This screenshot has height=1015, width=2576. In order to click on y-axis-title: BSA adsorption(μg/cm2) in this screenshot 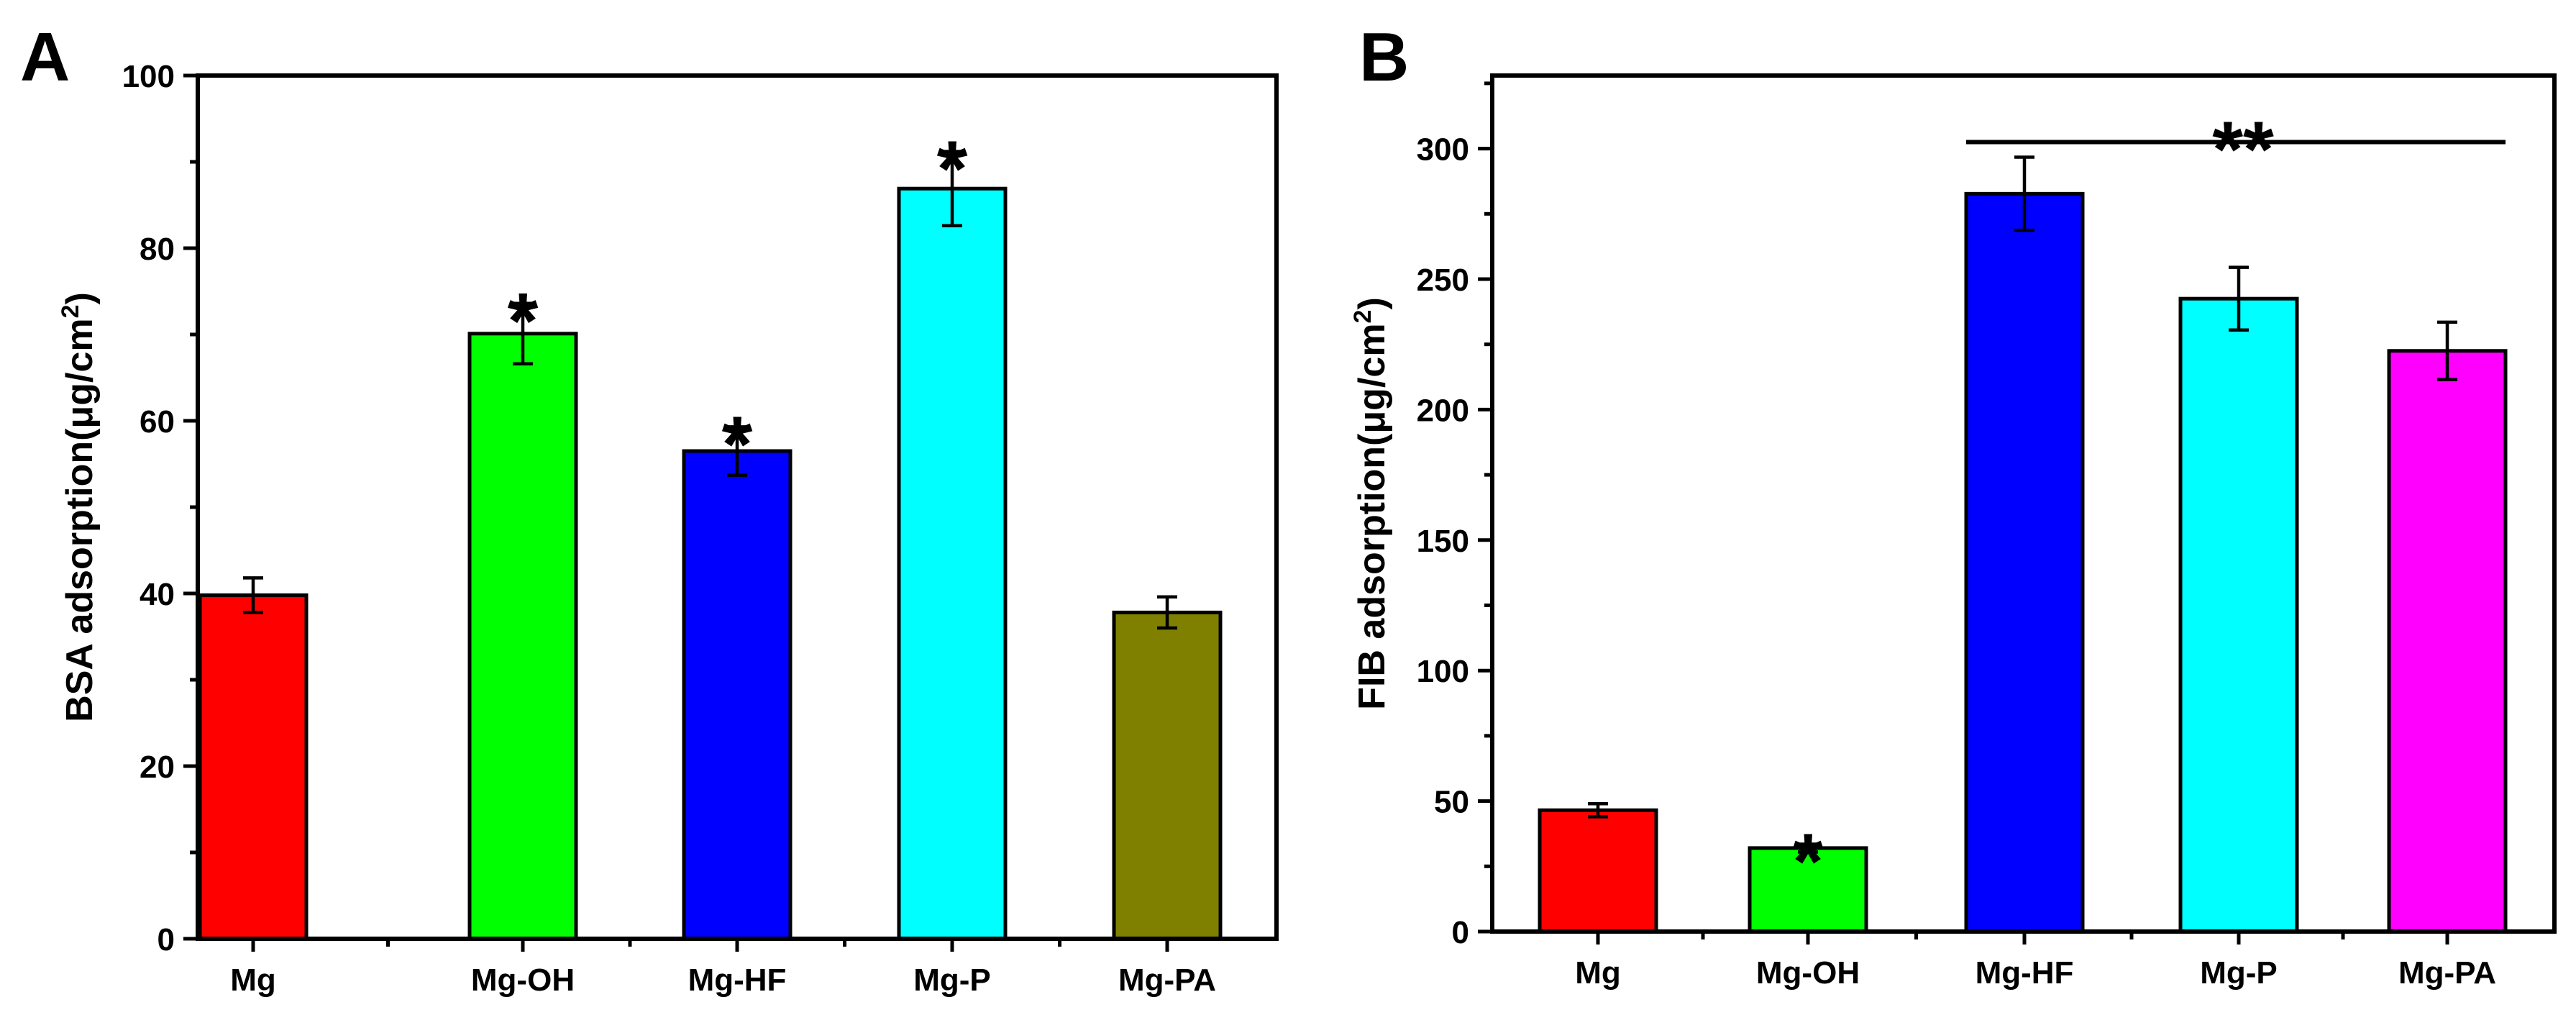, I will do `click(79, 507)`.